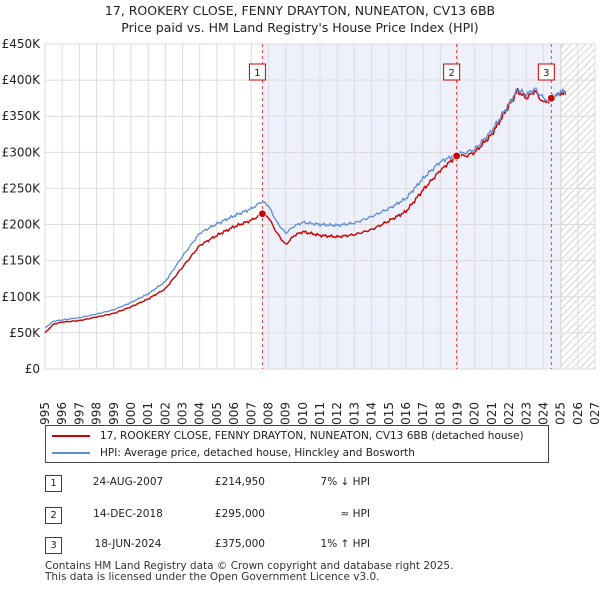 The image size is (600, 590). I want to click on legend-swatch-property, so click(71, 436).